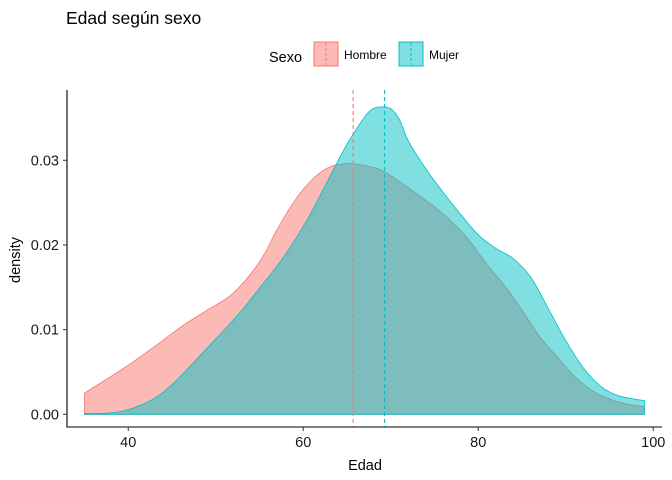 This screenshot has height=480, width=672. I want to click on legend-title: Sexo, so click(285, 58).